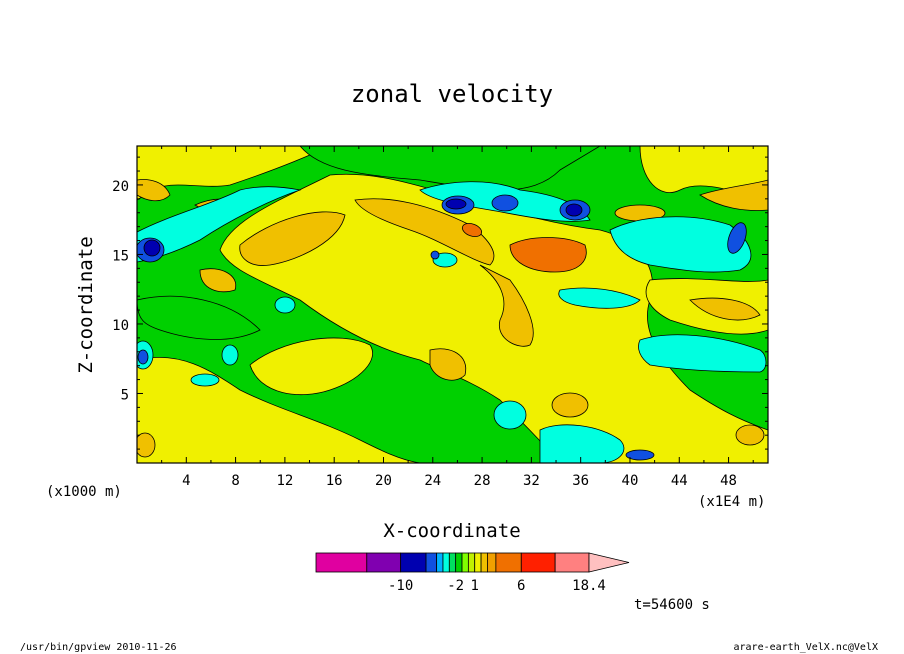 This screenshot has width=904, height=654. I want to click on x-tick-label: 12, so click(284, 481).